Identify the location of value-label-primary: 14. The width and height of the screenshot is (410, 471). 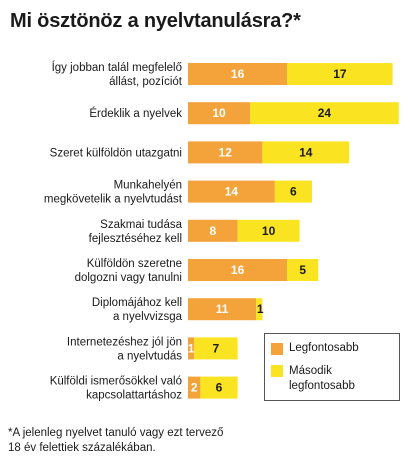
(232, 192).